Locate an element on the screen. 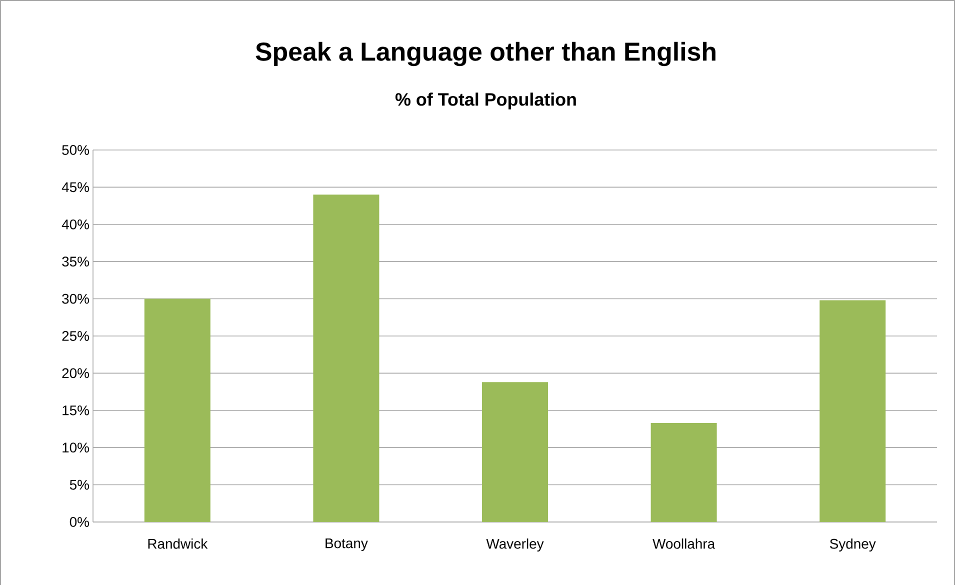  y-tick-label: 35% is located at coordinates (75, 261).